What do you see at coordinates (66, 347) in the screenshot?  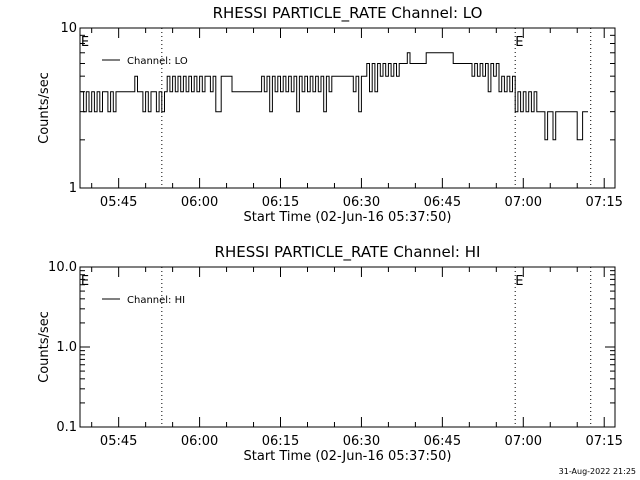 I see `y-tick-label: 1.0` at bounding box center [66, 347].